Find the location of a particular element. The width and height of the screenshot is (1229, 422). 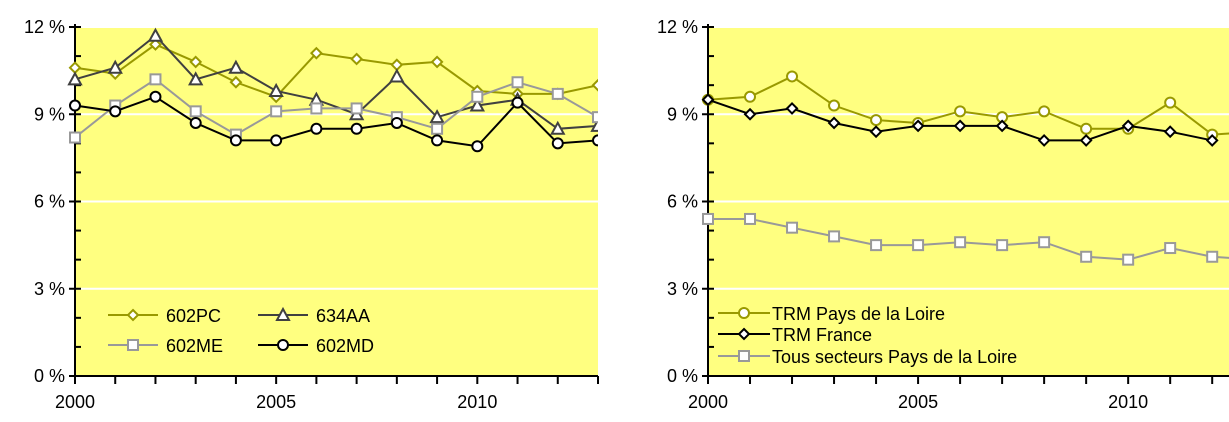

left-legend-item-602pc: 602PC is located at coordinates (164, 316).